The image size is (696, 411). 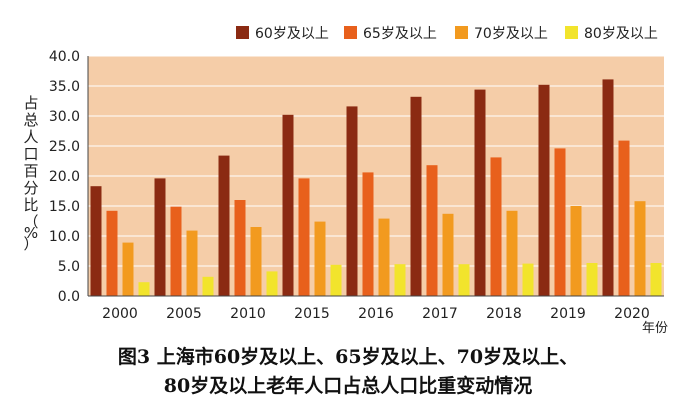 What do you see at coordinates (655, 328) in the screenshot?
I see `x-axis-label: 年份` at bounding box center [655, 328].